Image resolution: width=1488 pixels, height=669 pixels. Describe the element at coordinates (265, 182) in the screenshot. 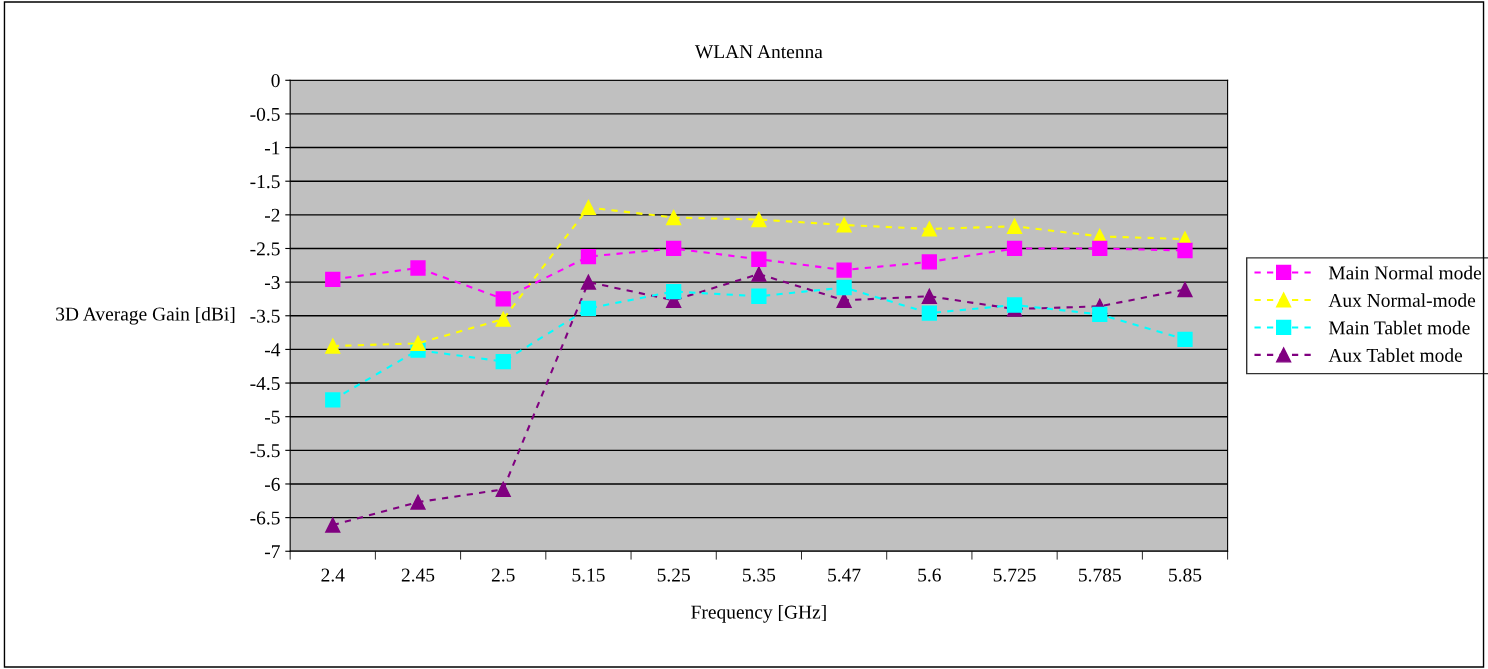

I see `y-tick-label: -1.5` at that location.